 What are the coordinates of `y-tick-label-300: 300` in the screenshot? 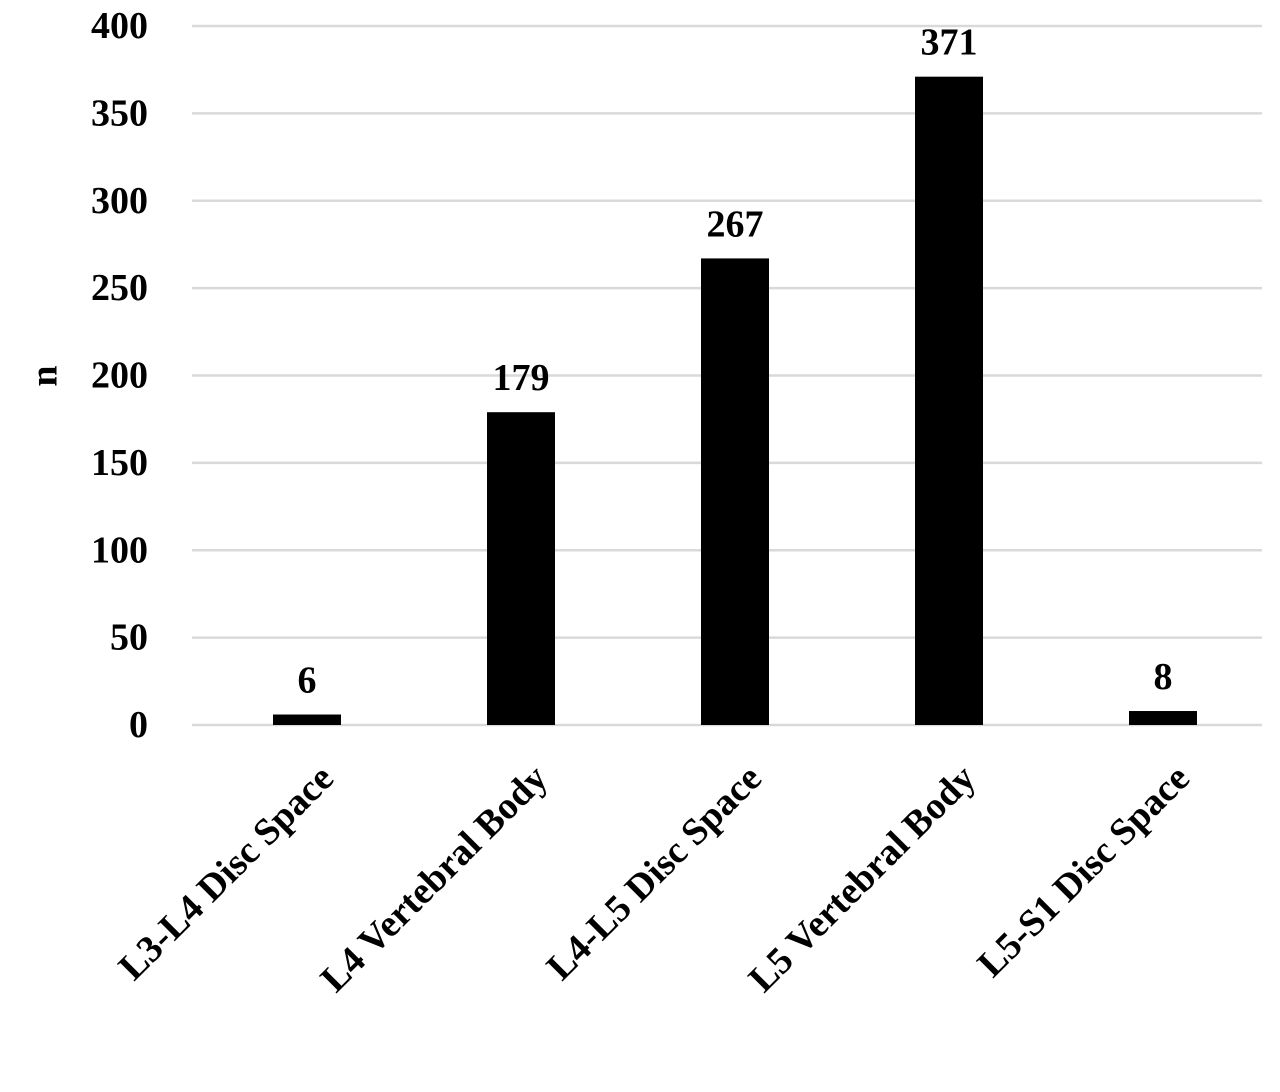 It's located at (119, 201).